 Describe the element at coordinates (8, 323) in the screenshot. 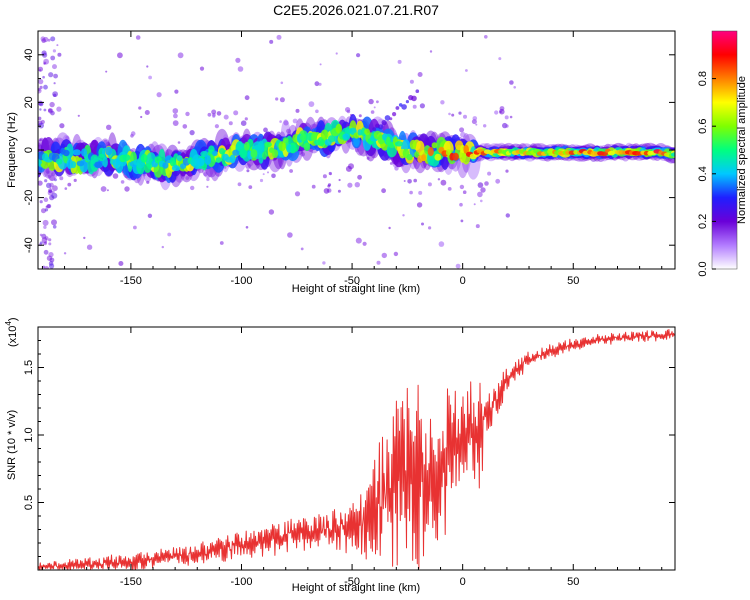

I see `snr-scale-exponent: 4` at that location.